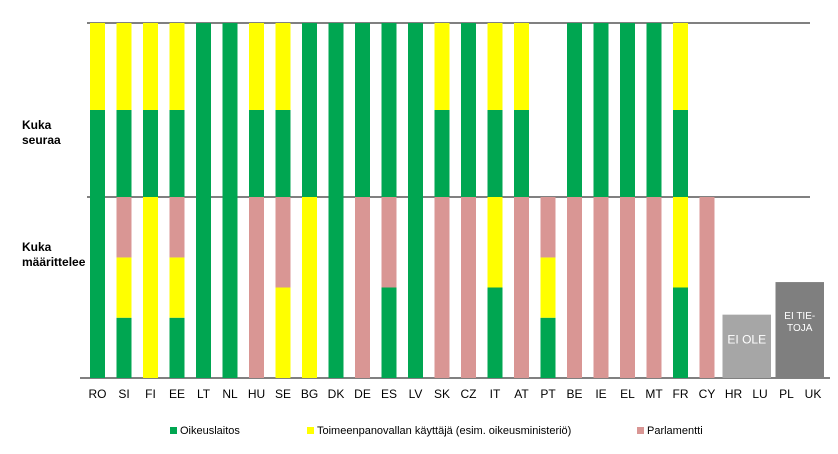 The width and height of the screenshot is (838, 454). Describe the element at coordinates (786, 394) in the screenshot. I see `tick-label-pl: PL` at that location.